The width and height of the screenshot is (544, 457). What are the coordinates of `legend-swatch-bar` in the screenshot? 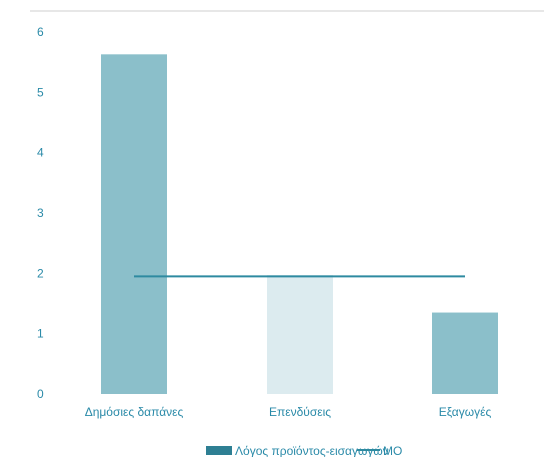 It's located at (219, 450).